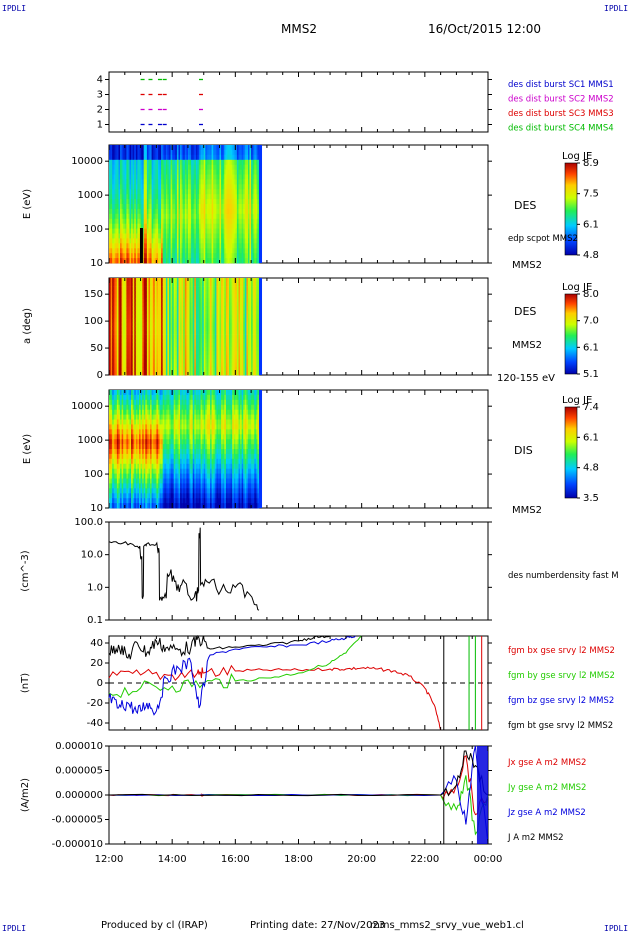  I want to click on des-pitch-spectrogram-edge, so click(261, 326).